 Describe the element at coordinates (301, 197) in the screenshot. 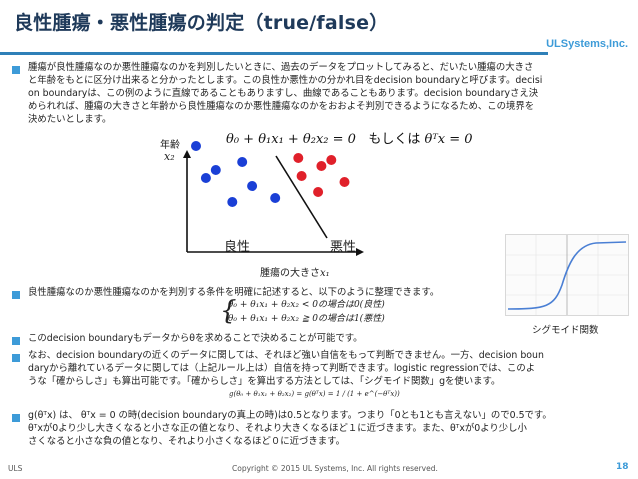

I see `decision-boundary-line` at that location.